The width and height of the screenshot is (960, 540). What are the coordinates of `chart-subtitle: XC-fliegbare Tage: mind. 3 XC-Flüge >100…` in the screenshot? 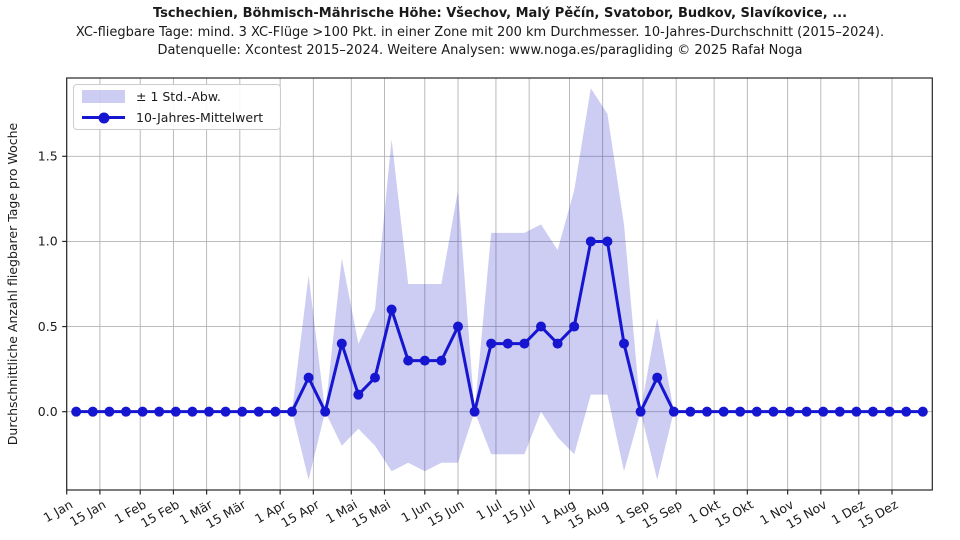 It's located at (480, 32).